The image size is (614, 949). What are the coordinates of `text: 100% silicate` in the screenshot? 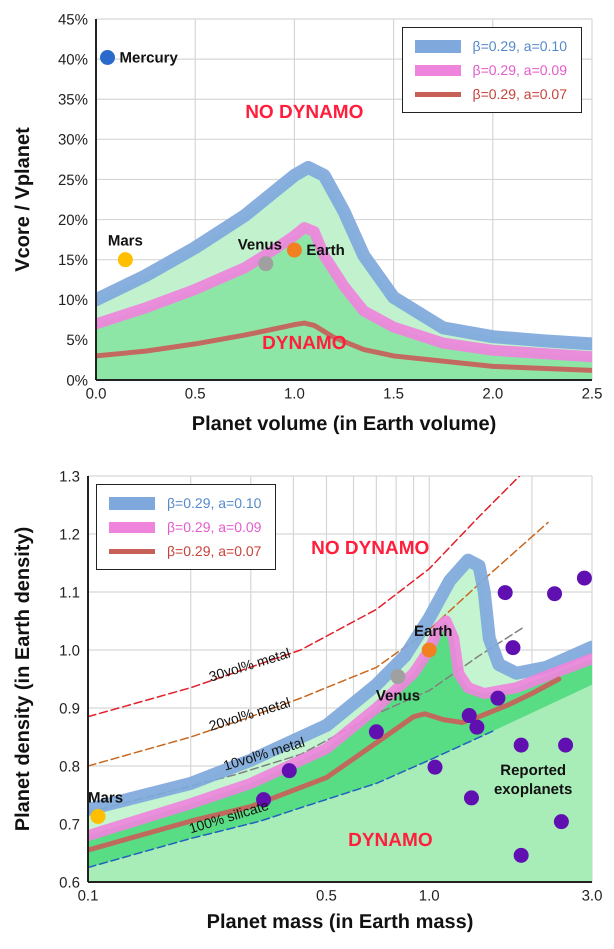 It's located at (228, 816).